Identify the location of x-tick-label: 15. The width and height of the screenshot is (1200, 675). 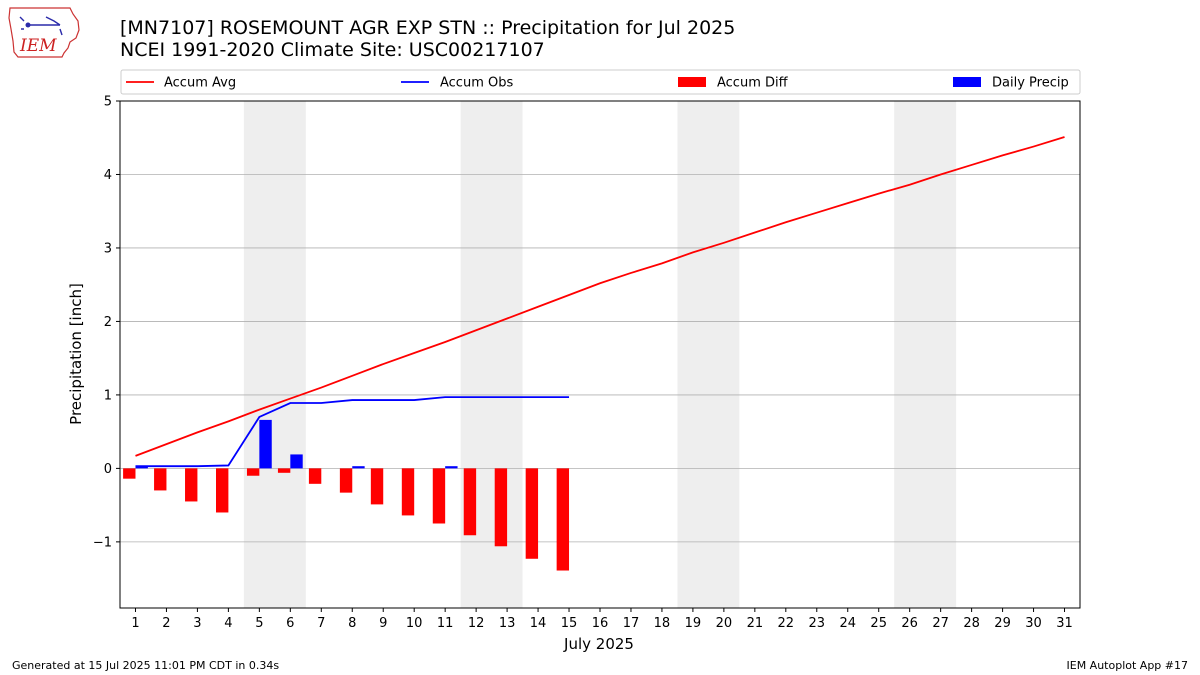
(569, 623).